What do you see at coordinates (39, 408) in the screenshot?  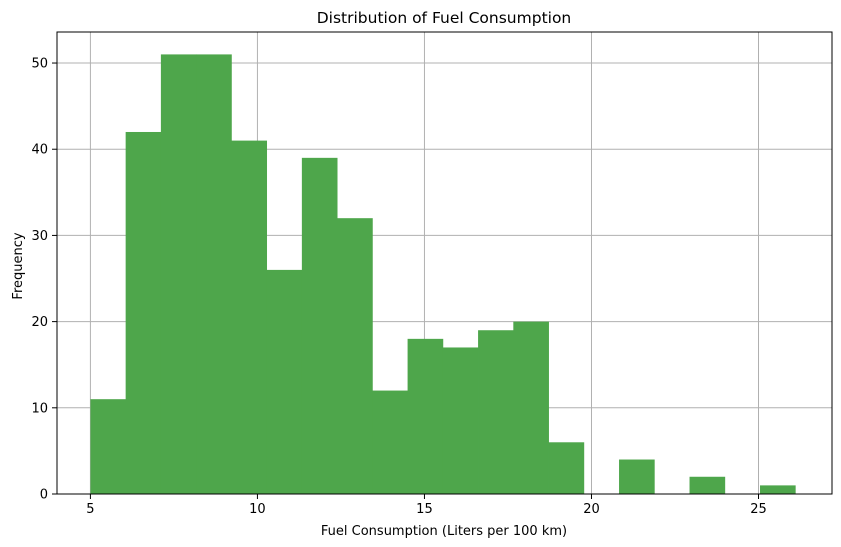 I see `y-tick-label-1: 10` at bounding box center [39, 408].